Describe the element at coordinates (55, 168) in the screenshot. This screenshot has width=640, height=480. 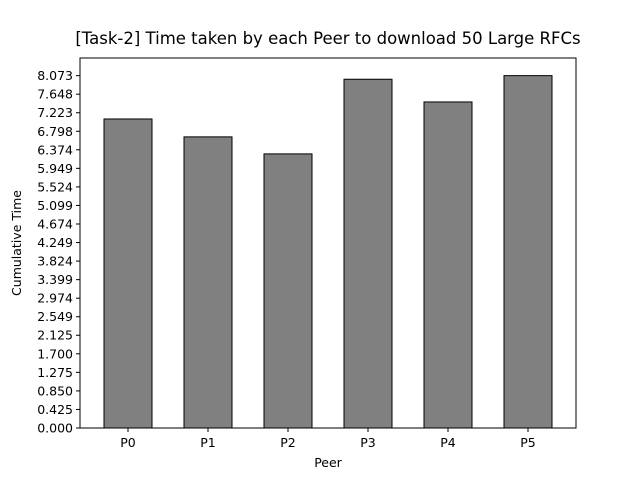
I see `y-tick-label: 5.949` at that location.